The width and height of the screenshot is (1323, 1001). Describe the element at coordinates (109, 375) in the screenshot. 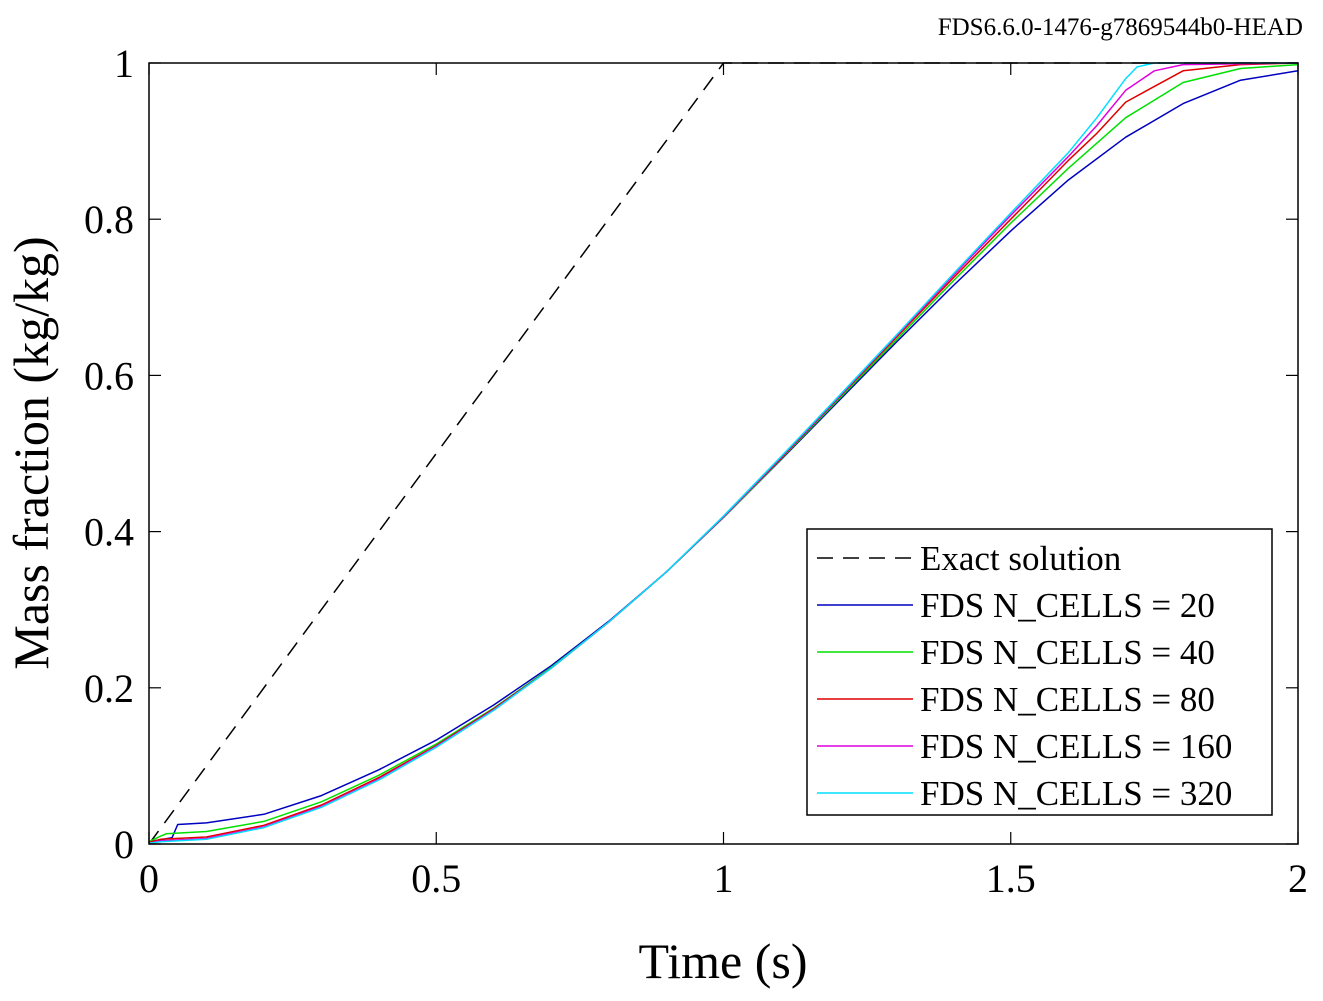

I see `y-tick-label: 0.6` at that location.